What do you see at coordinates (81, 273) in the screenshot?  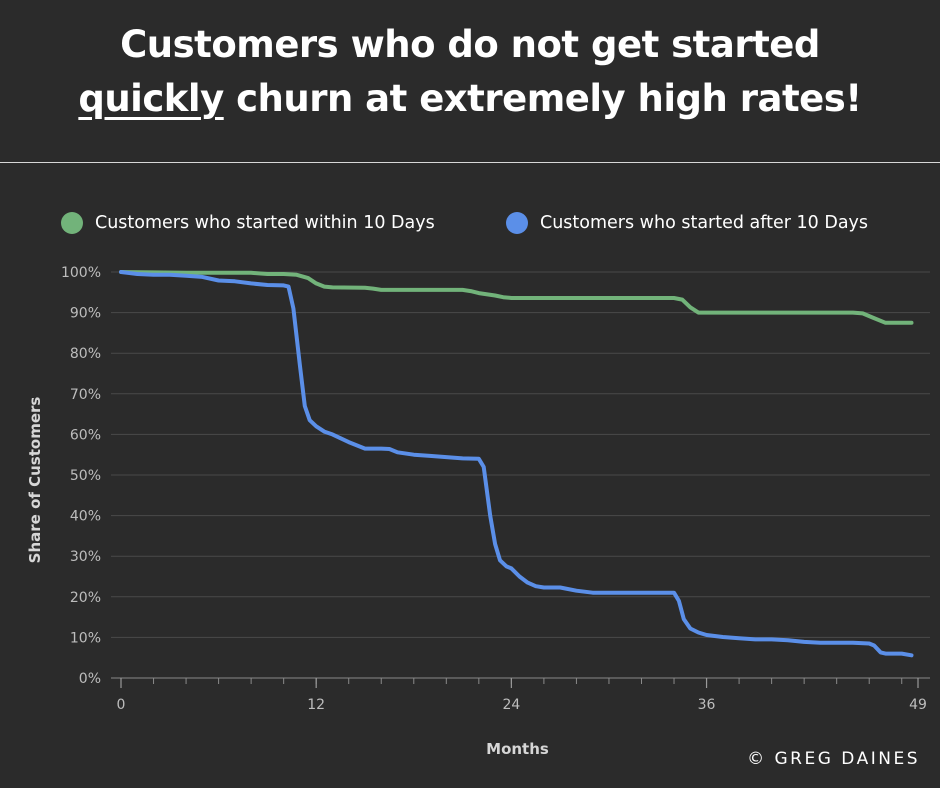 I see `y-tick-label: 100%` at bounding box center [81, 273].